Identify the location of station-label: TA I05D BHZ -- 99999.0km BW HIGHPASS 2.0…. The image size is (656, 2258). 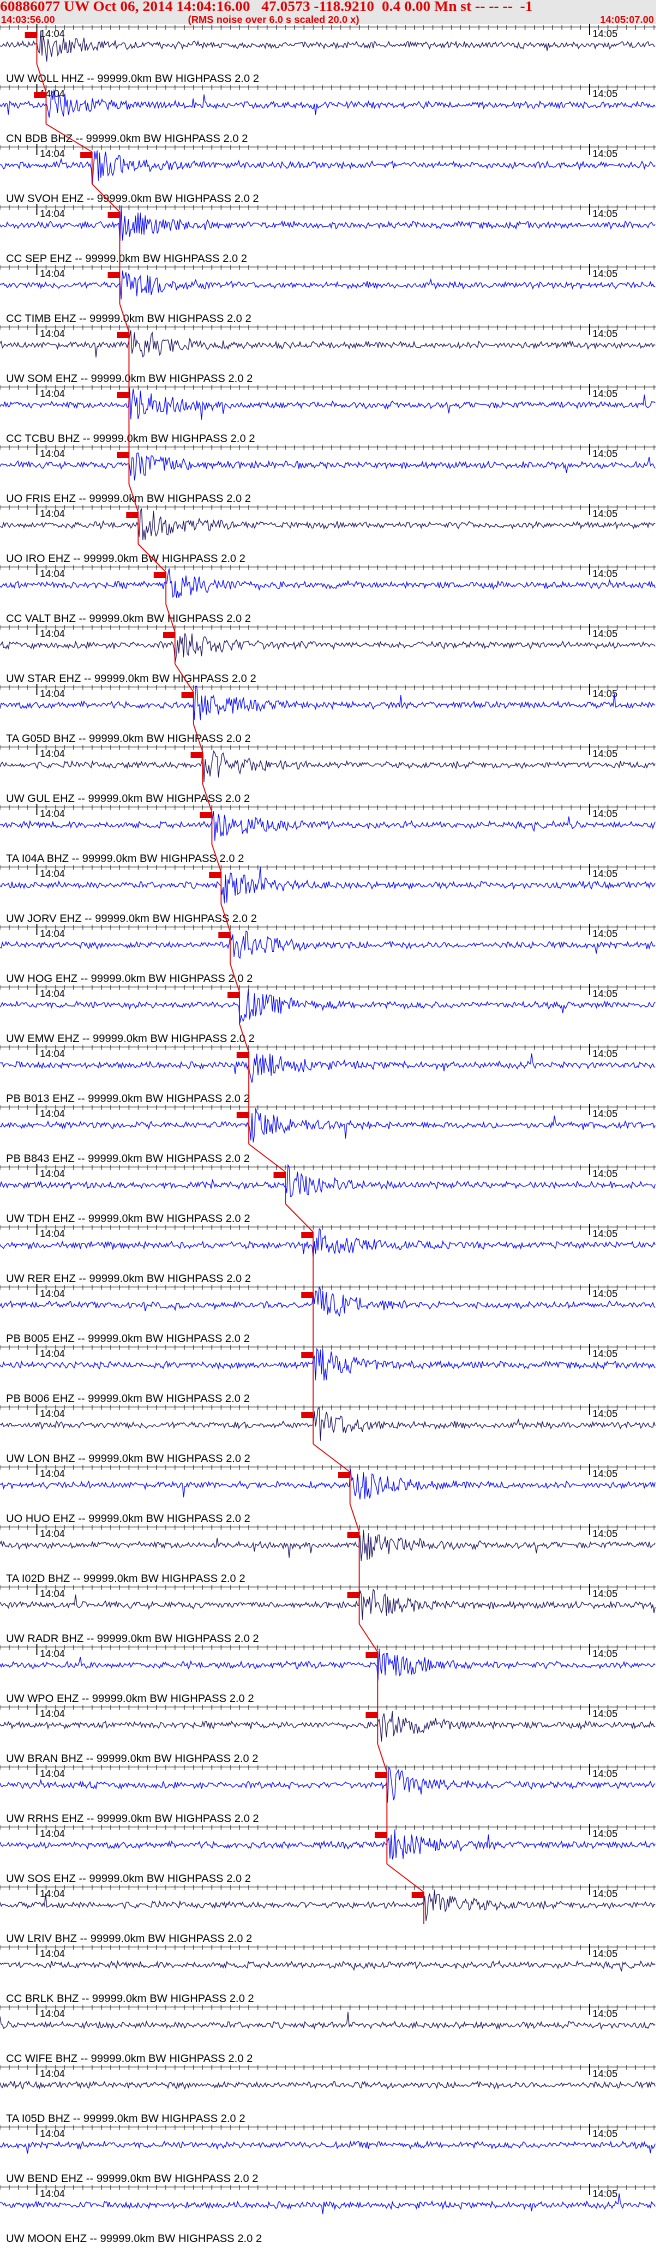
(125, 2119).